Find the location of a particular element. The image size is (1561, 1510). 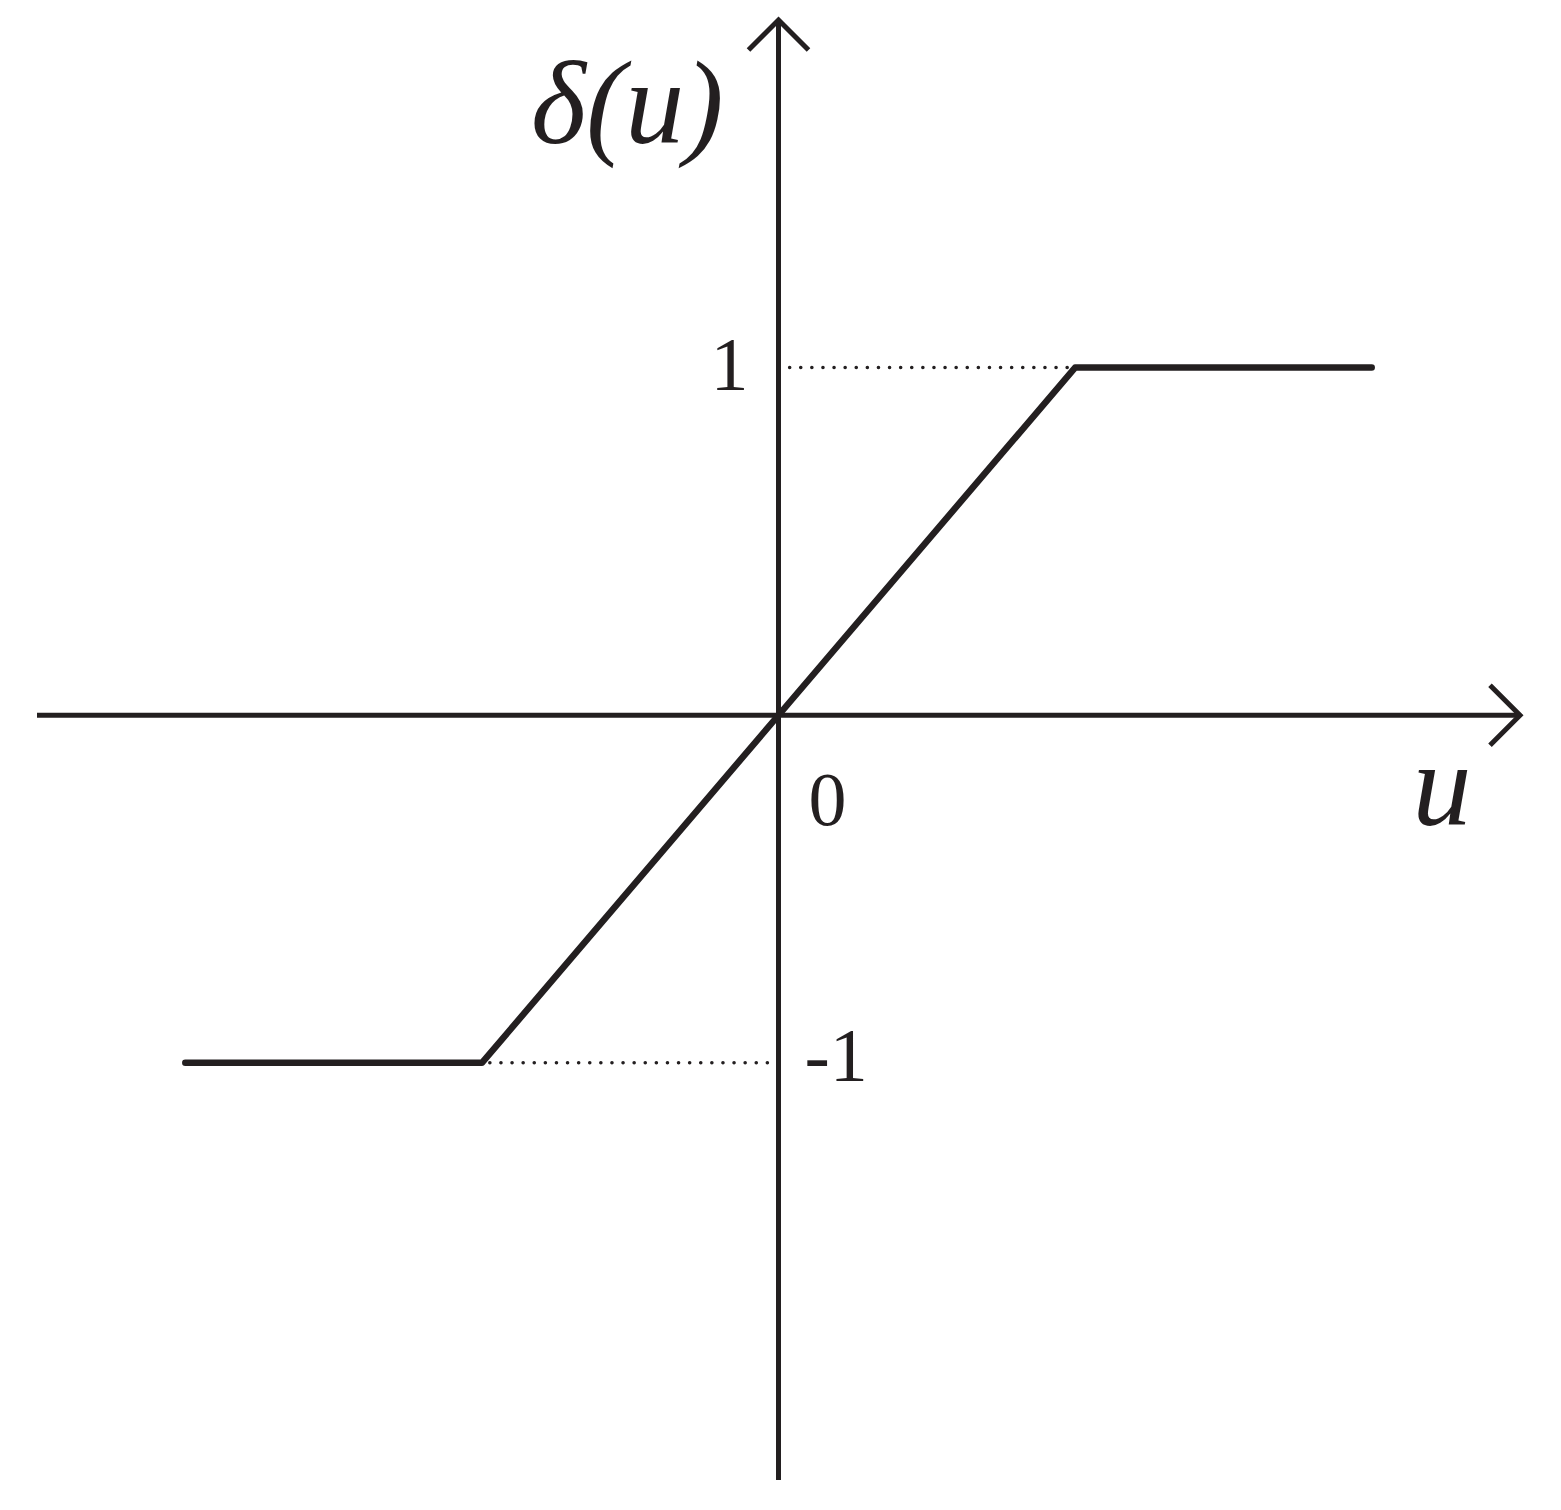

ref-line-label: -1 is located at coordinates (836, 1054).